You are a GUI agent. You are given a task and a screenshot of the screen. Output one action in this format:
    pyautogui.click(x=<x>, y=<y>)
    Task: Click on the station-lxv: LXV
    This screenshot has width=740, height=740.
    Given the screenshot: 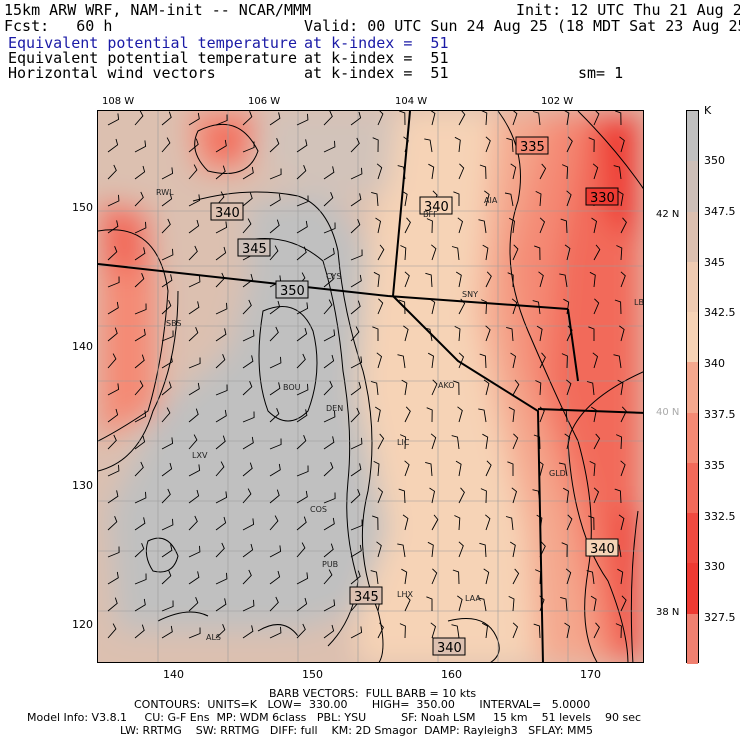 What is the action you would take?
    pyautogui.click(x=200, y=455)
    